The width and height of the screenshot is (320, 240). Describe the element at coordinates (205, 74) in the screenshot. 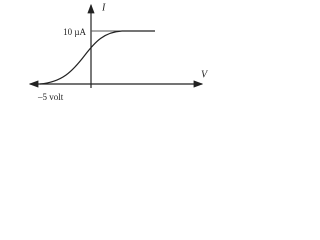

I see `x-axis-label: V` at that location.